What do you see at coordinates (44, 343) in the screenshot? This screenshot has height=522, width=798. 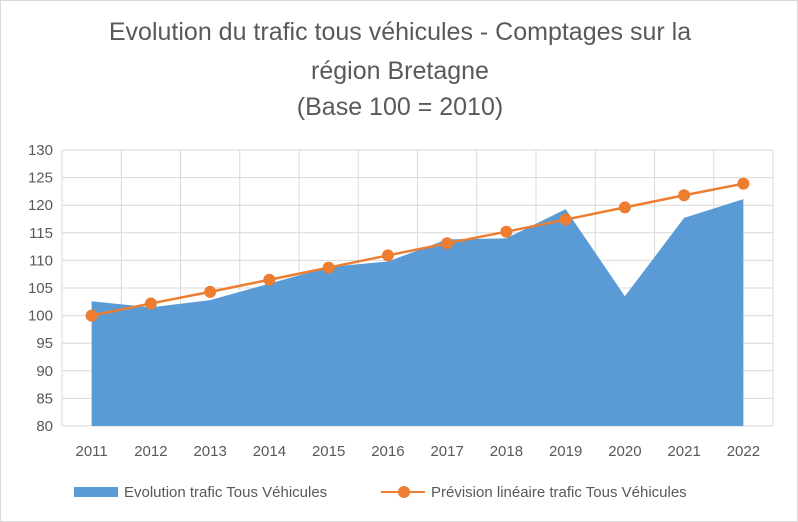 I see `y-tick-label: 95` at bounding box center [44, 343].